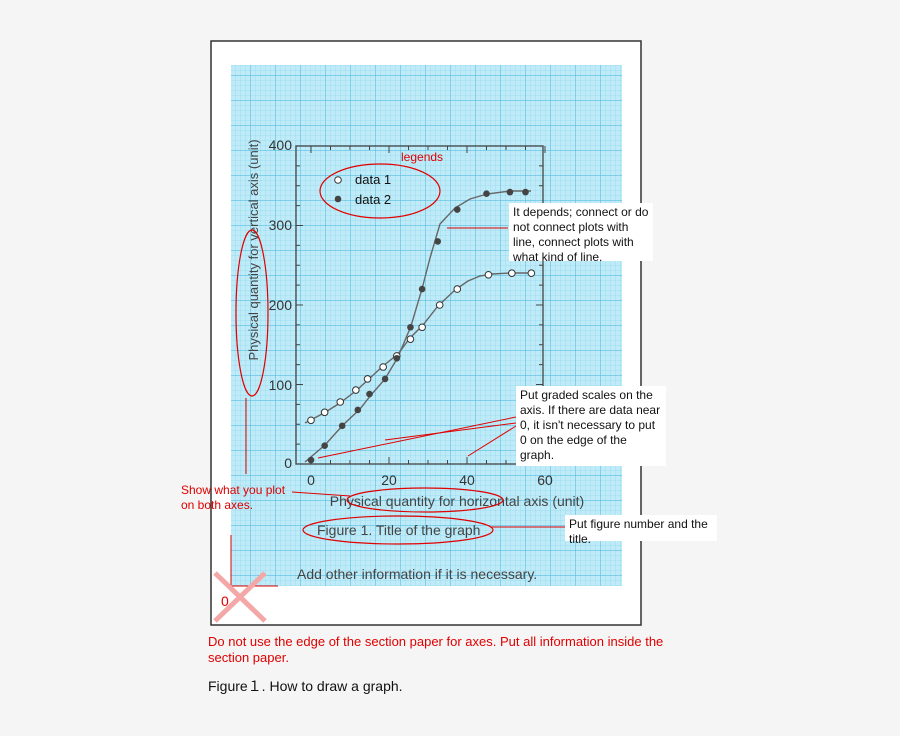 This screenshot has width=900, height=736. What do you see at coordinates (281, 145) in the screenshot?
I see `y-tick-label: 400` at bounding box center [281, 145].